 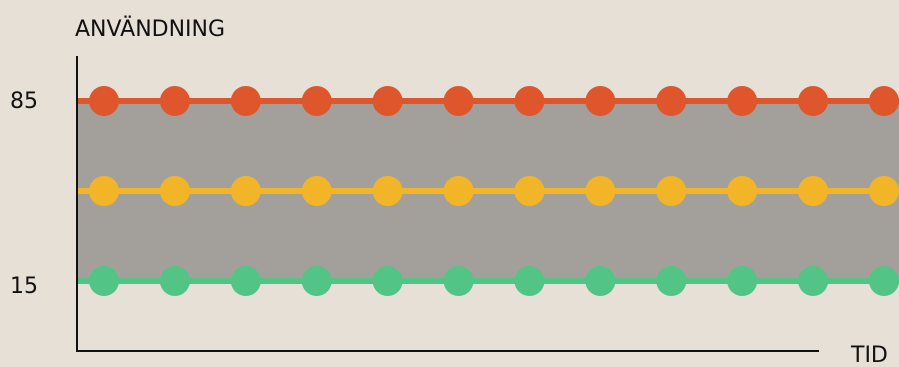 I want to click on y-axis-label: ANVÄNDNING, so click(x=150, y=29).